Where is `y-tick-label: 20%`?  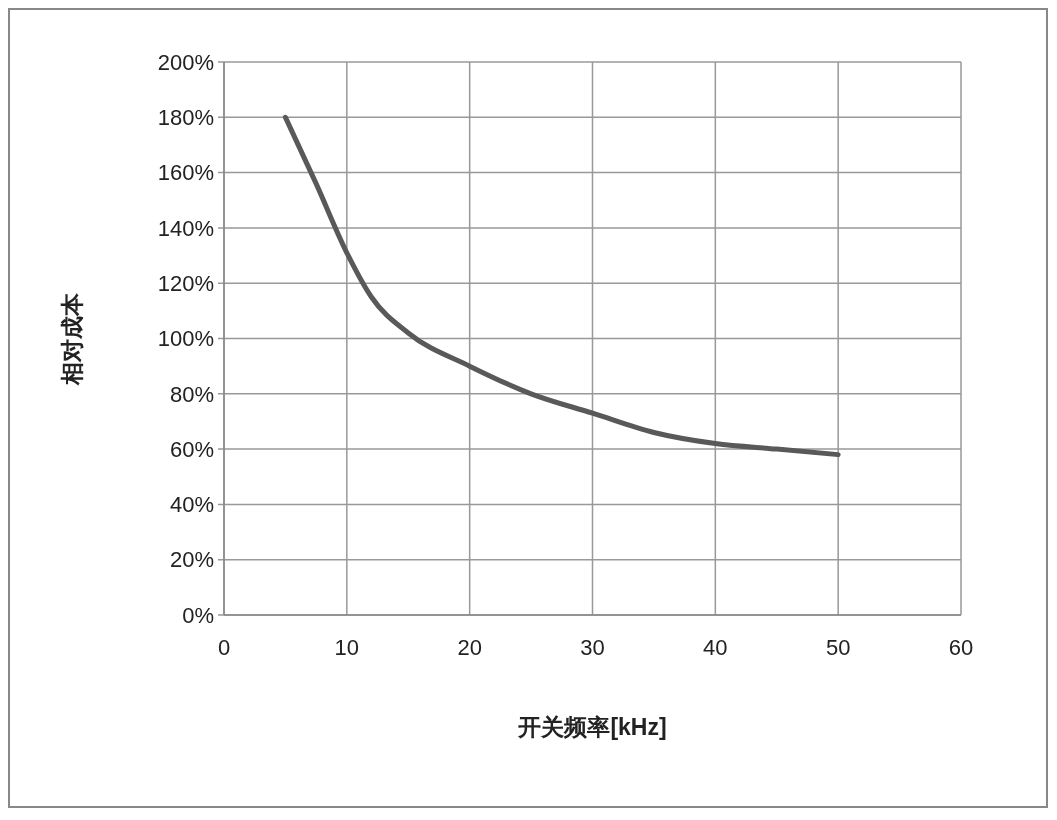 y-tick-label: 20% is located at coordinates (191, 560).